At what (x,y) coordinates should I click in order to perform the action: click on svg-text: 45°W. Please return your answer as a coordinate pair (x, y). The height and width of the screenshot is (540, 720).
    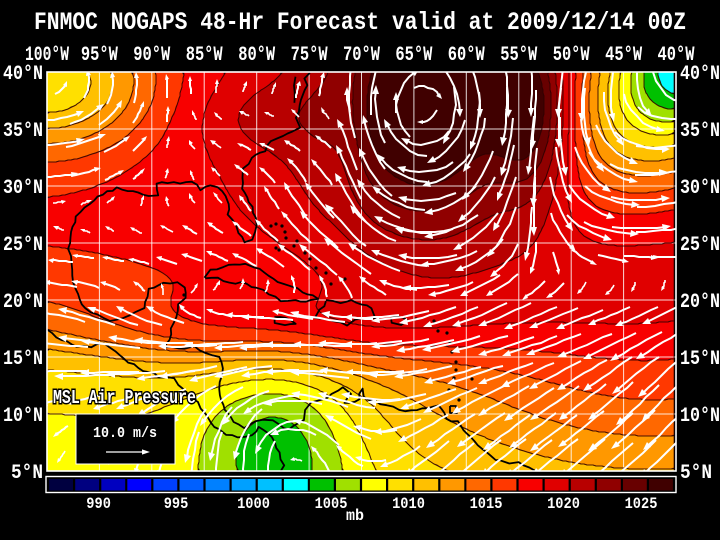
    Looking at the image, I should click on (624, 55).